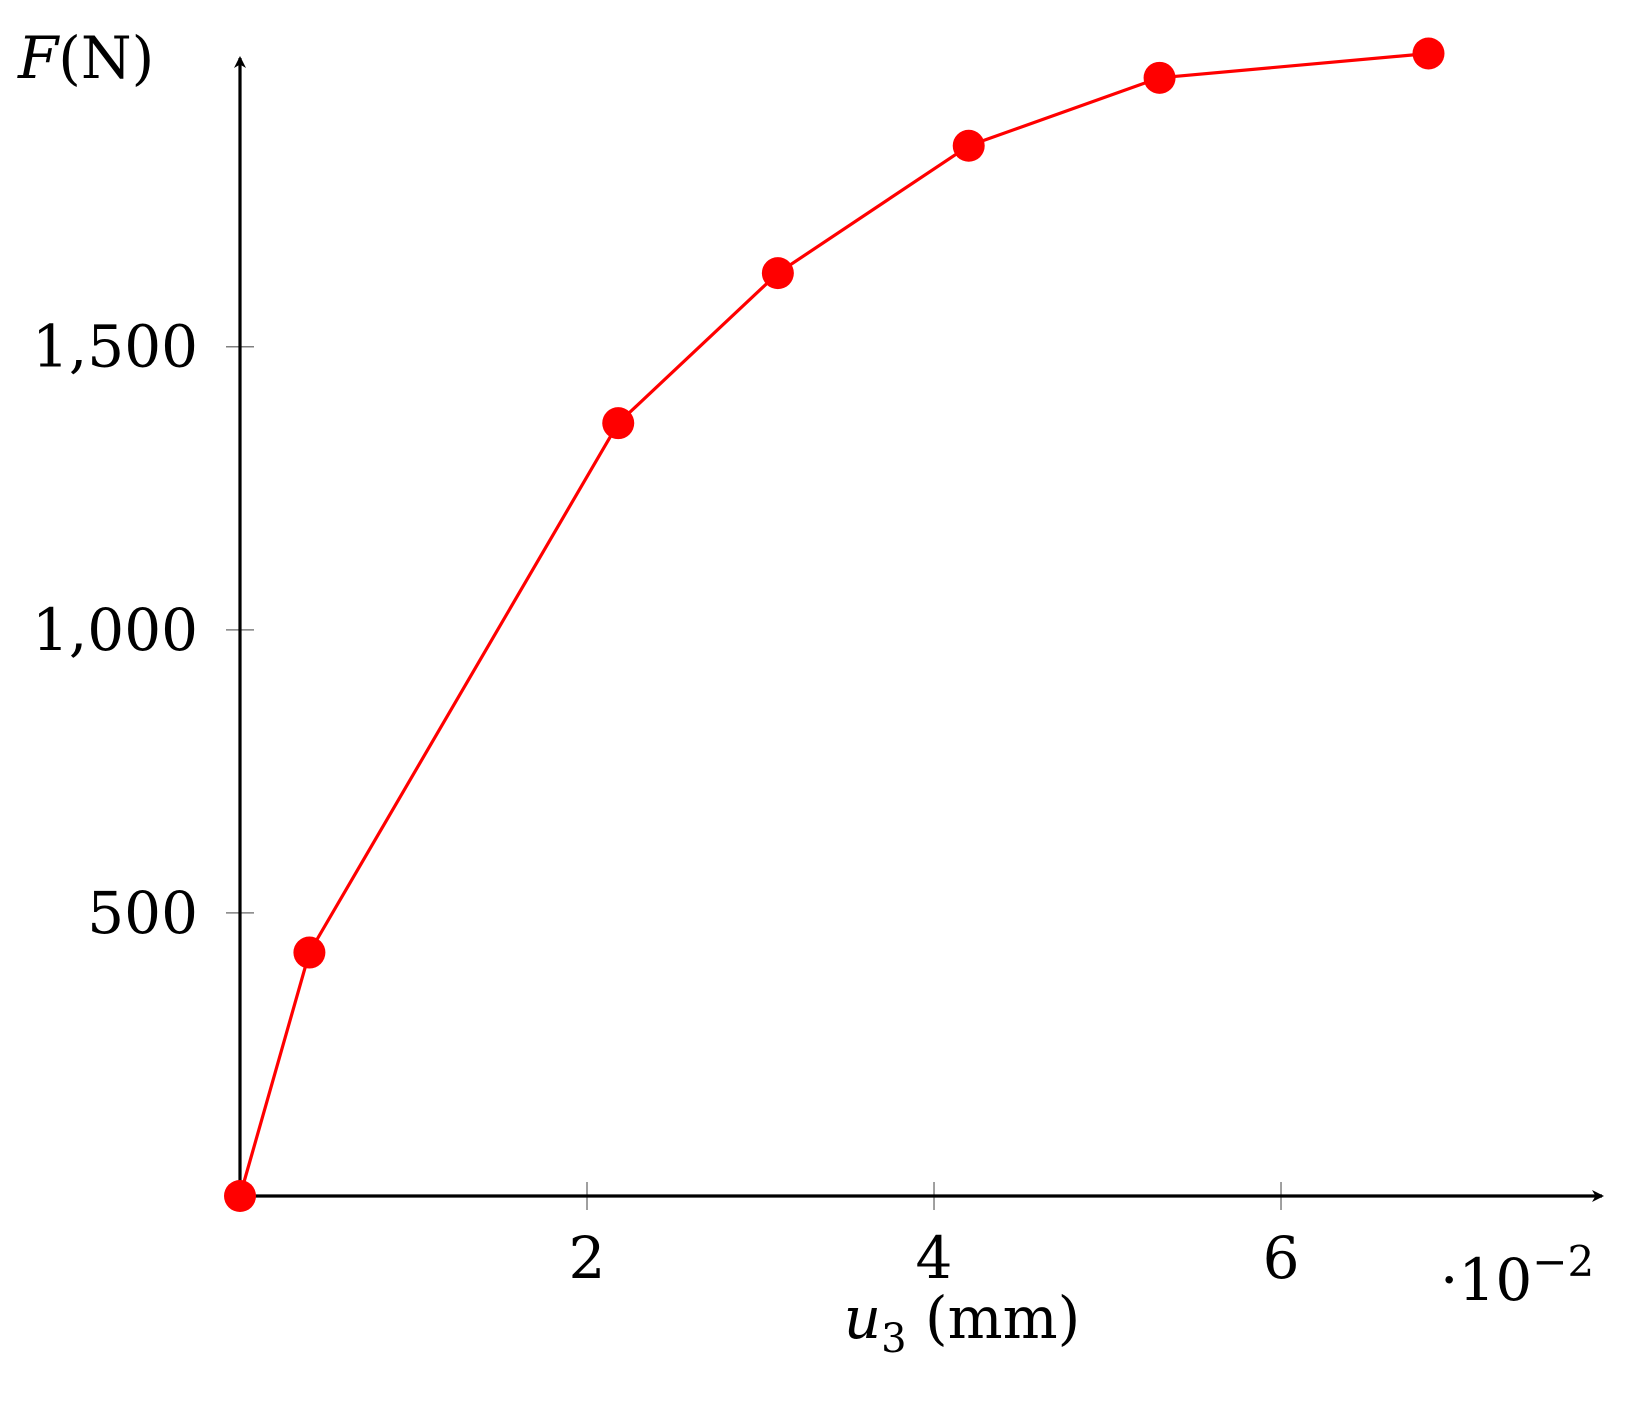 The image size is (1626, 1413). I want to click on x-ticks: 2 4 6, so click(934, 1237).